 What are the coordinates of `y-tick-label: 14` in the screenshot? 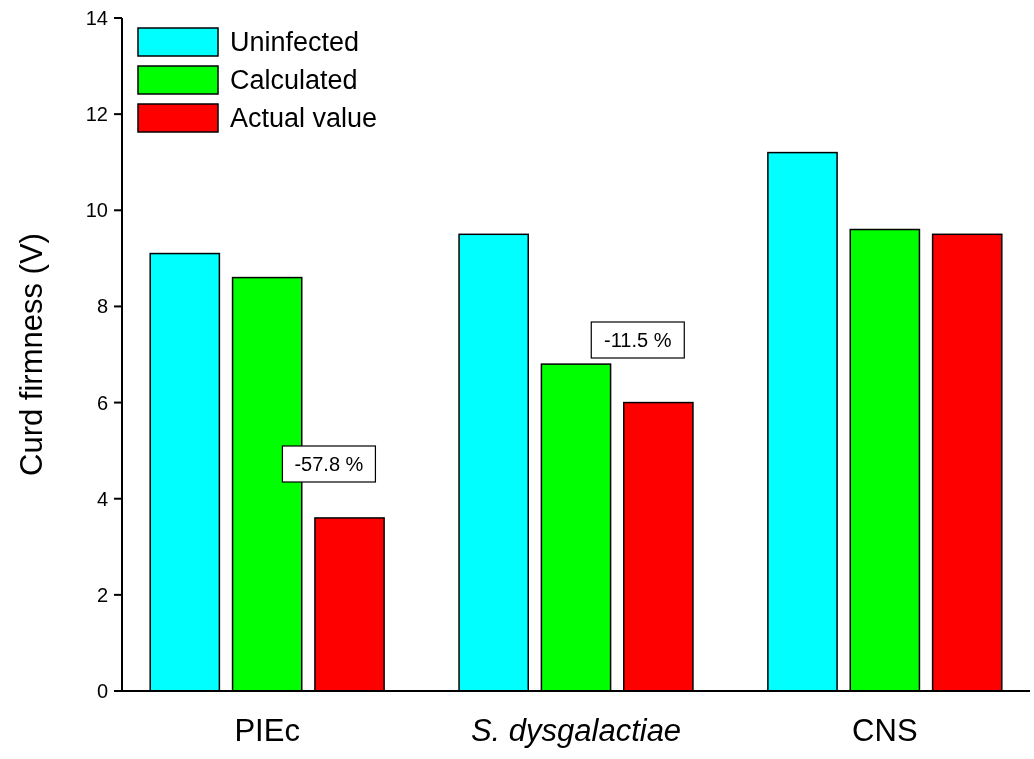 It's located at (96, 18).